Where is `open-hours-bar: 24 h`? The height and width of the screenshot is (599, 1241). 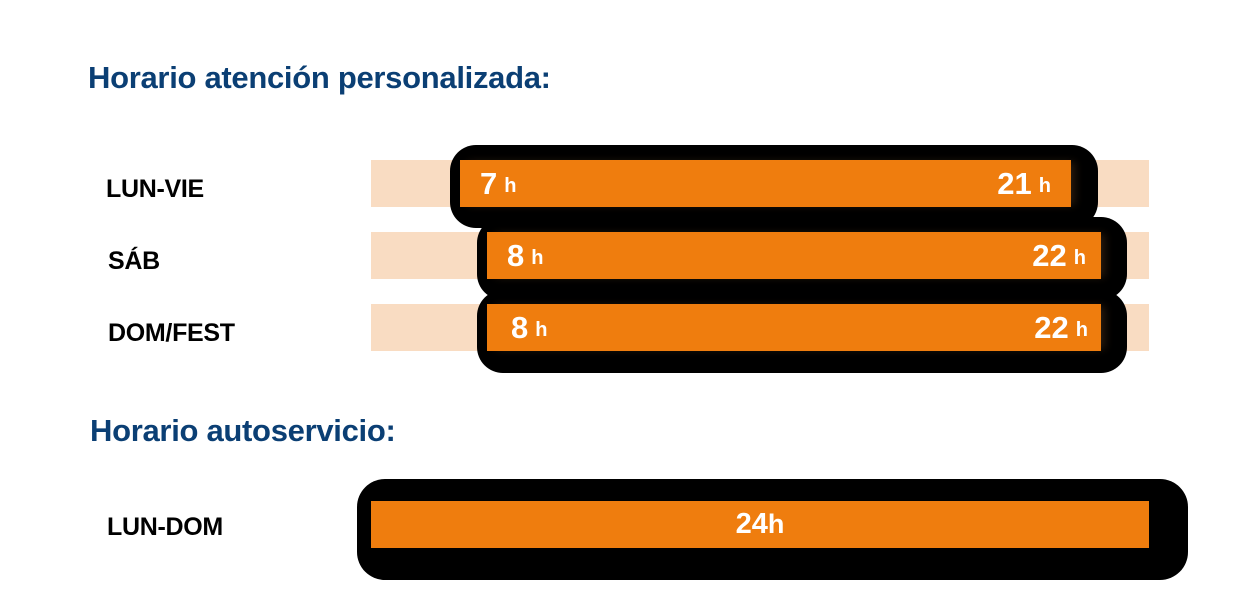 open-hours-bar: 24 h is located at coordinates (760, 524).